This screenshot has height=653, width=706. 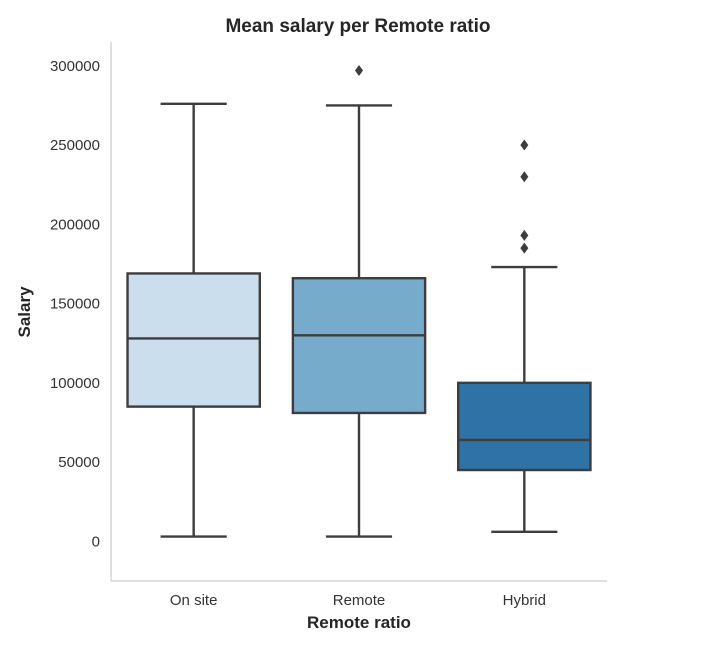 I want to click on x-tick-label: Hybrid, so click(x=524, y=600).